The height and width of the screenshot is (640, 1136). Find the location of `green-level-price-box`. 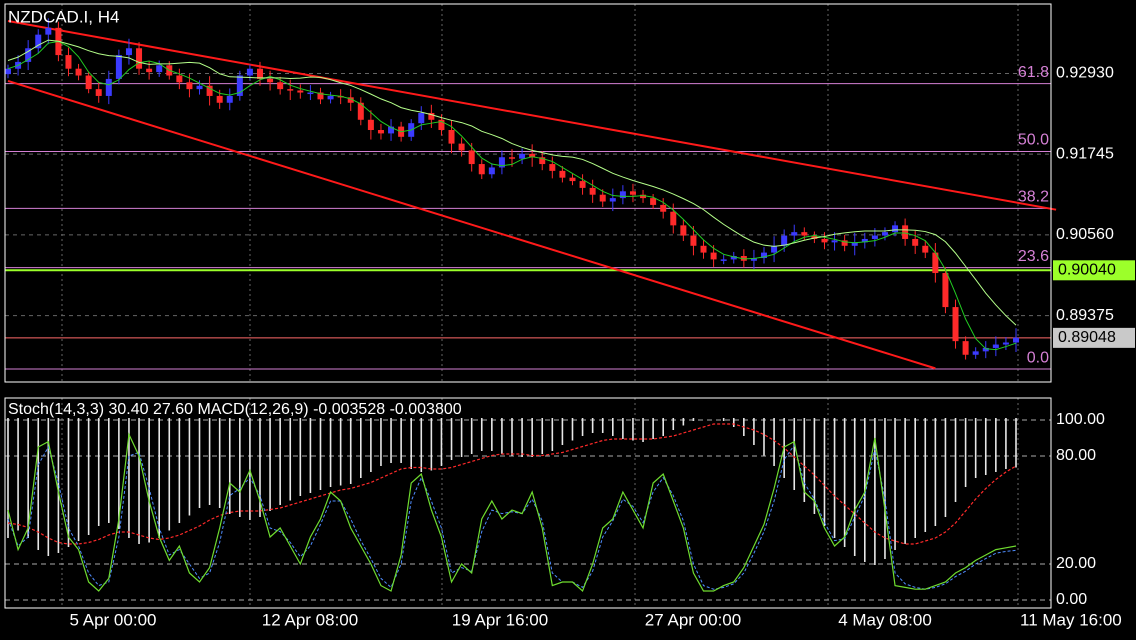

green-level-price-box is located at coordinates (1094, 270).